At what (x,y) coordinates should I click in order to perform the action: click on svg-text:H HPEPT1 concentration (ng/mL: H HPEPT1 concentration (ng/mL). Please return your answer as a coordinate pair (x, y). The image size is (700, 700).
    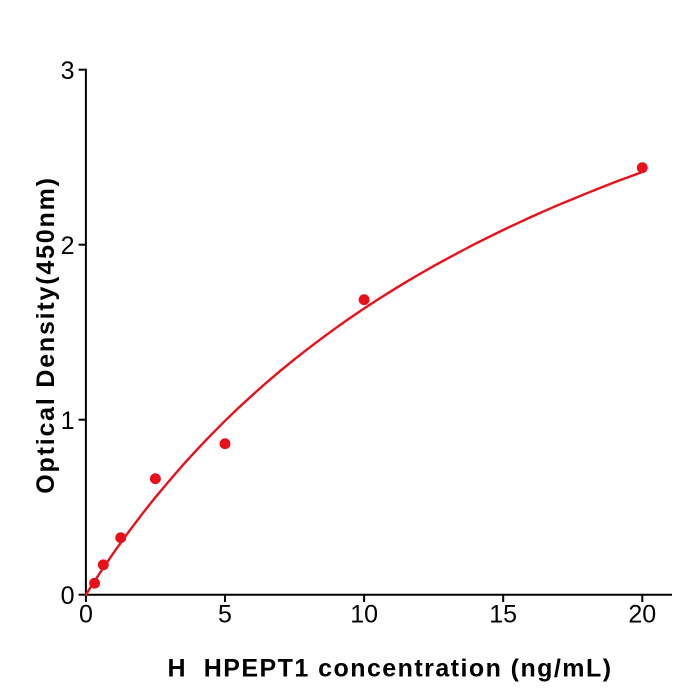
    Looking at the image, I should click on (390, 669).